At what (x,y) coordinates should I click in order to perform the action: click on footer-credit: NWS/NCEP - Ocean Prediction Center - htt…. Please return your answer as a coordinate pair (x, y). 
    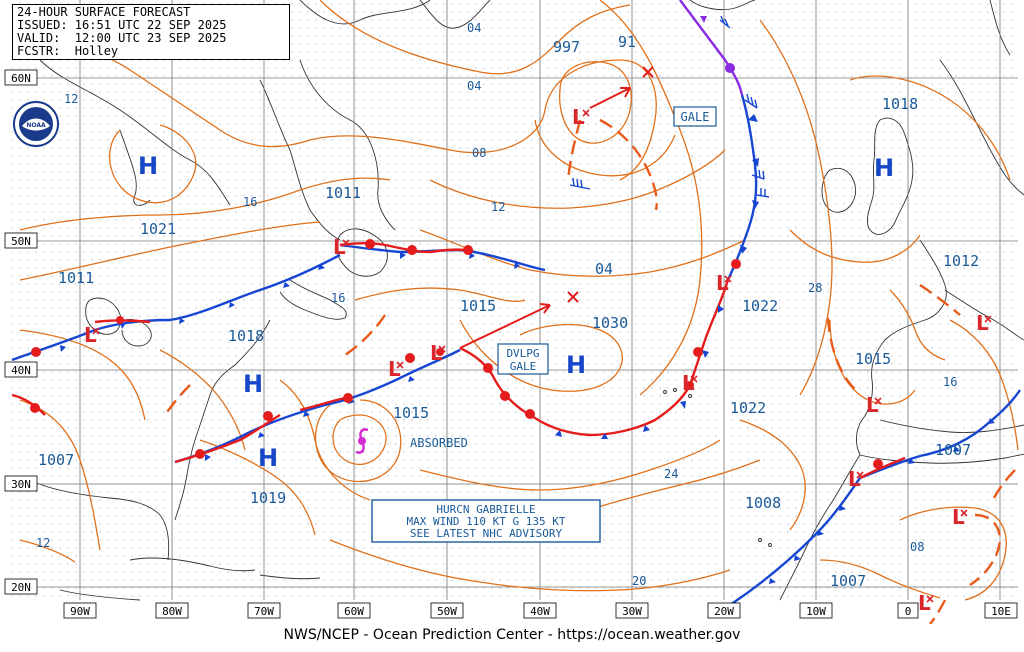
    Looking at the image, I should click on (512, 638).